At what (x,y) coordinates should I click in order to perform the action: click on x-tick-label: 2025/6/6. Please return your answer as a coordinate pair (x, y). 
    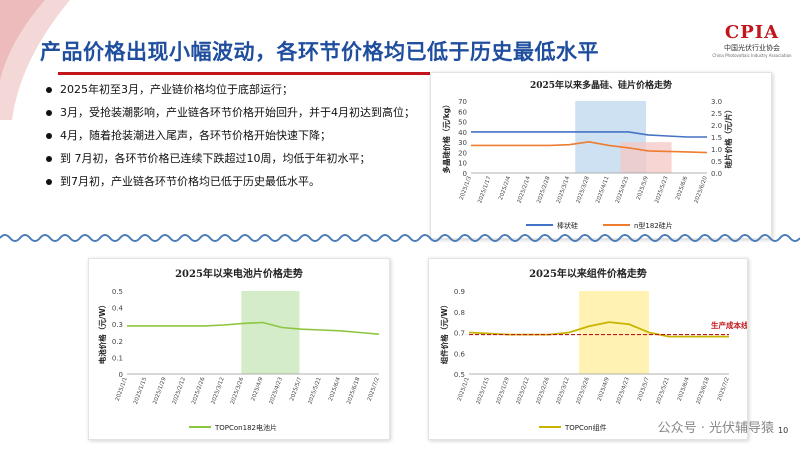
    Looking at the image, I should click on (682, 188).